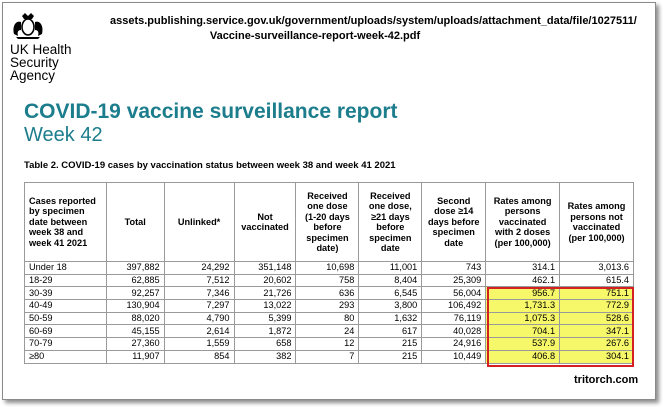  What do you see at coordinates (454, 318) in the screenshot?
I see `table-cell: 76,119` at bounding box center [454, 318].